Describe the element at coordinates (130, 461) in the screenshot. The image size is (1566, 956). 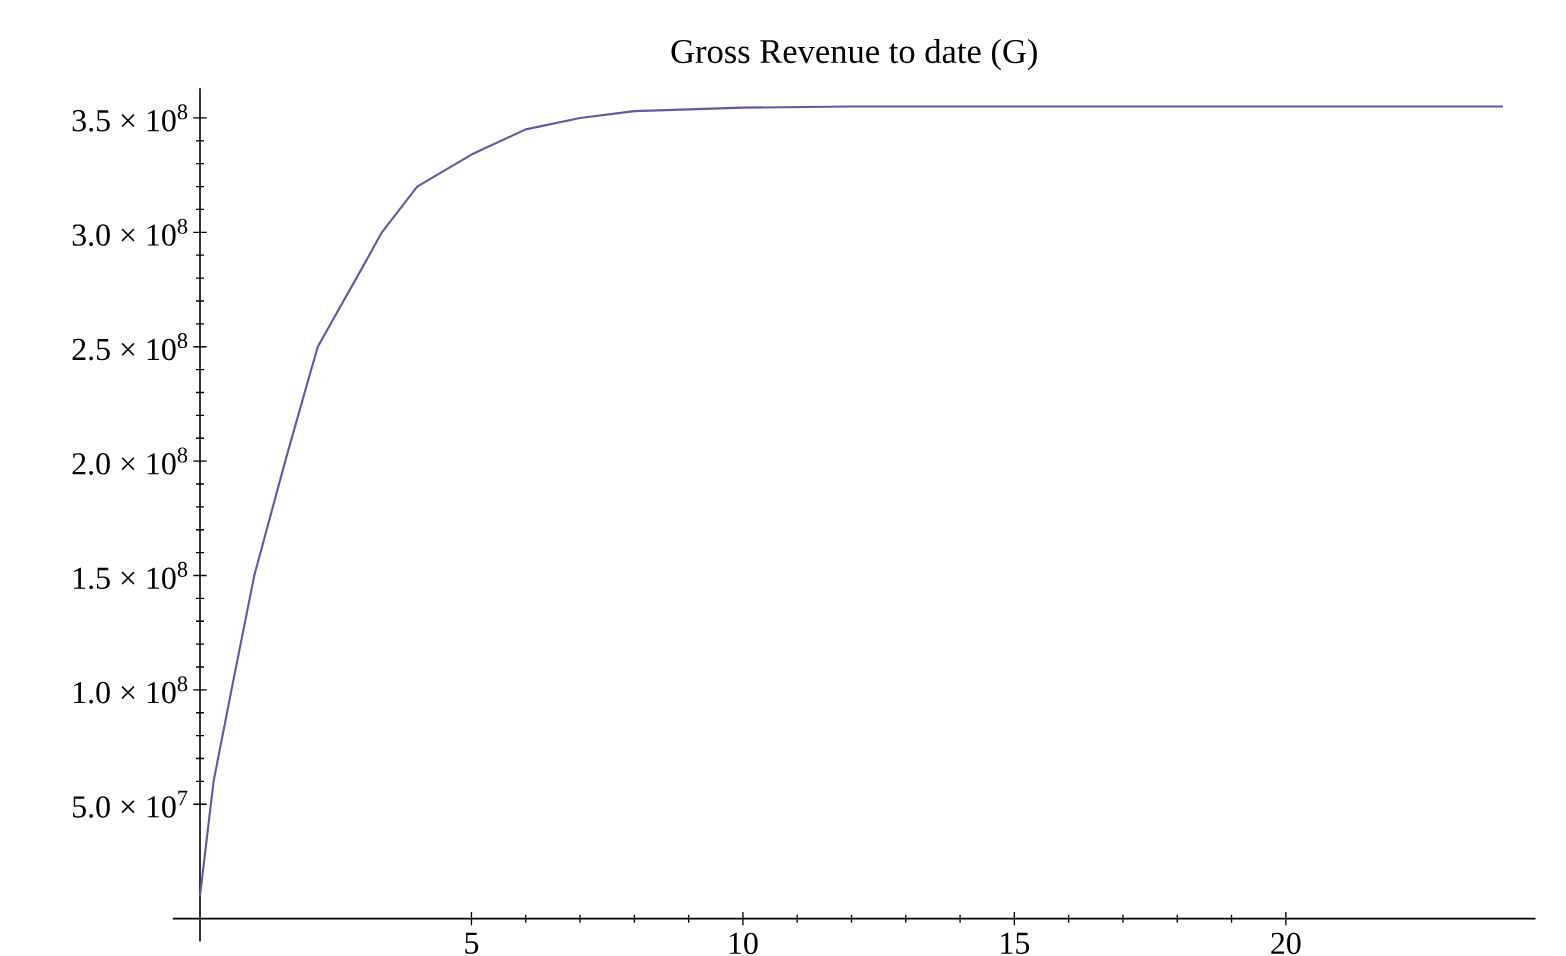
I see `y-tick-label: 2.0 × 10$^{8}$` at that location.